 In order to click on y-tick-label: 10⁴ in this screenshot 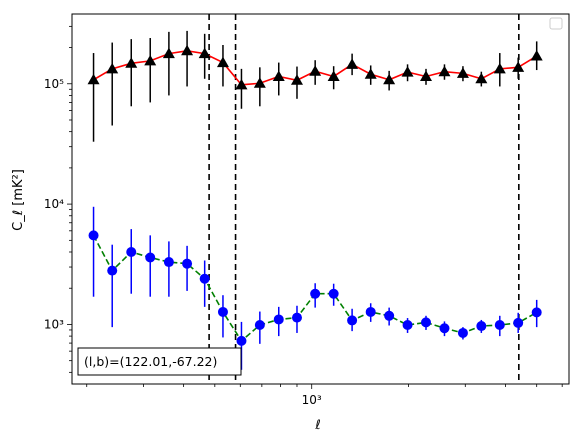, I will do `click(54, 204)`.